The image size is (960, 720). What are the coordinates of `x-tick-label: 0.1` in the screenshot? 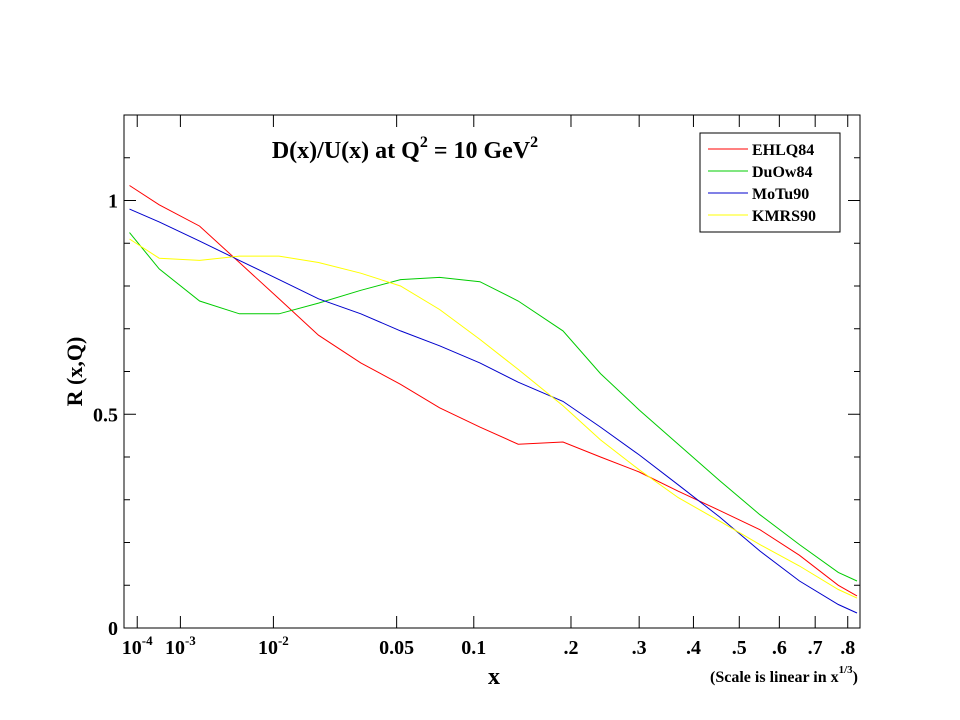 It's located at (473, 648).